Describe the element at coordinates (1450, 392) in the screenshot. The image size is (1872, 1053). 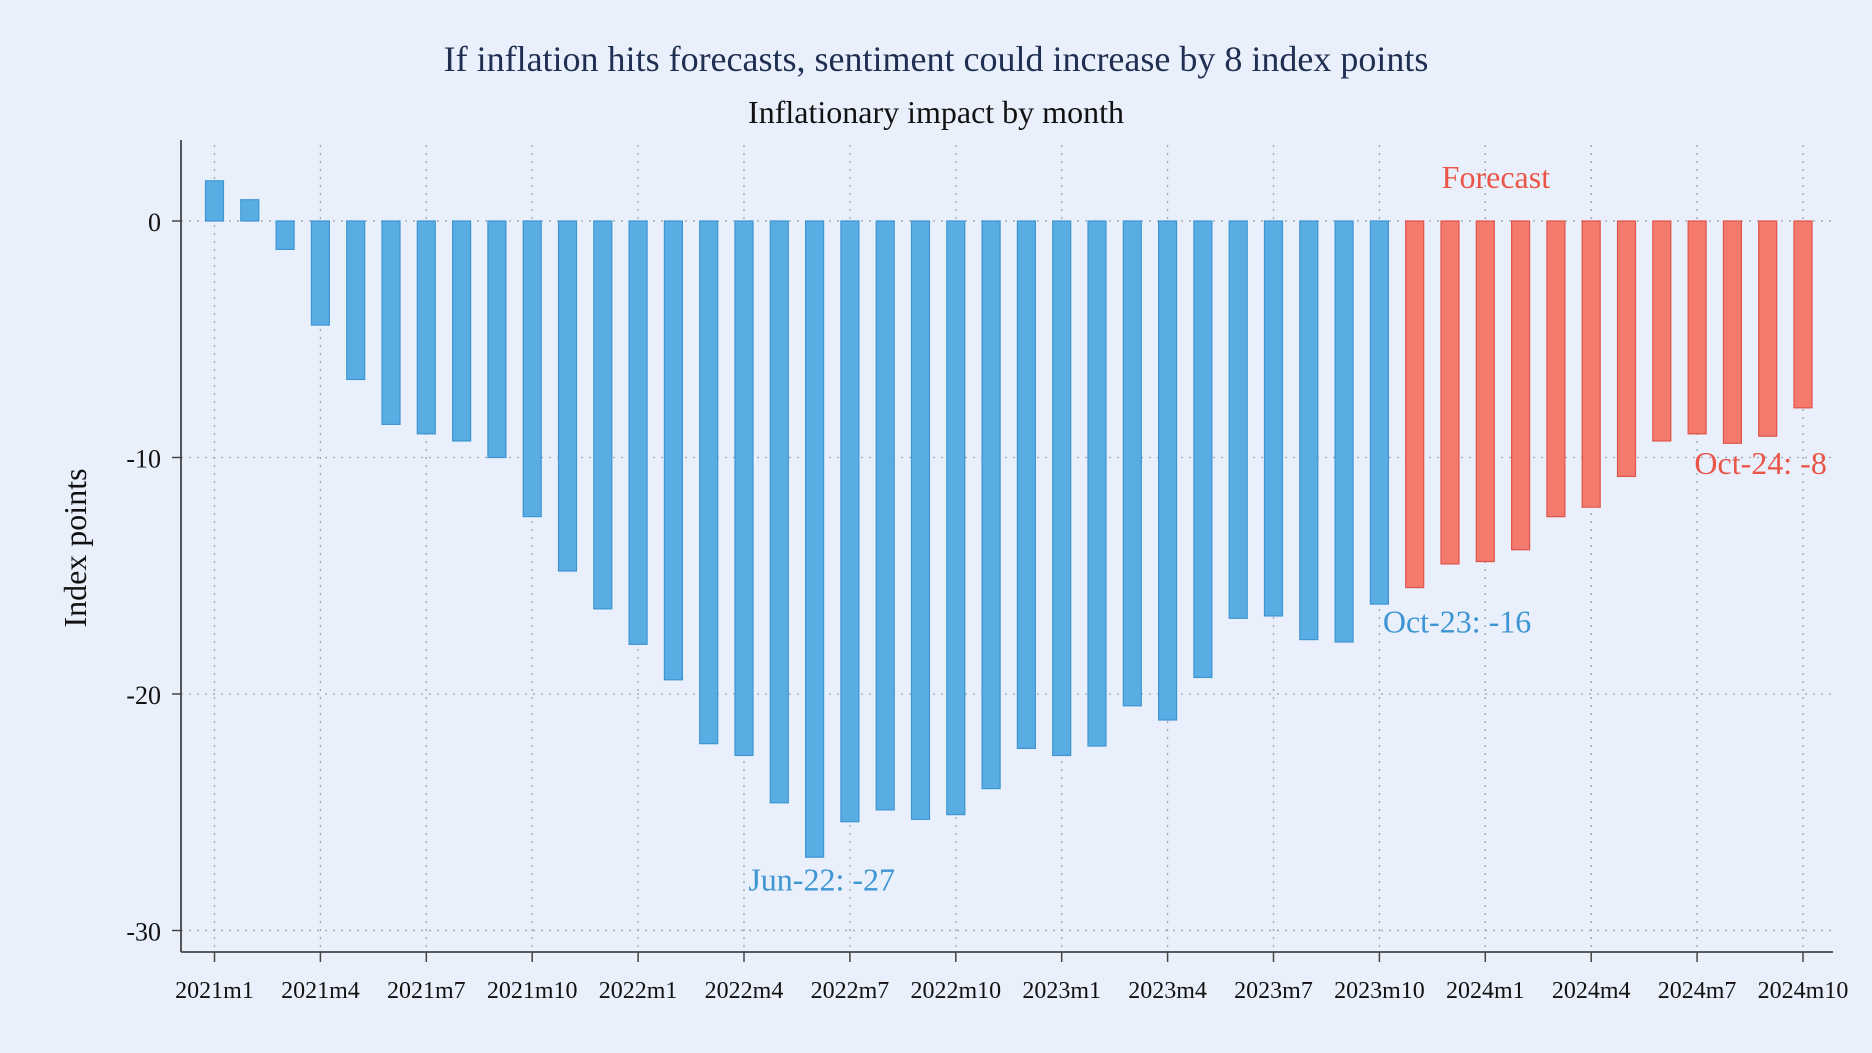
I see `bar-2023m12` at that location.